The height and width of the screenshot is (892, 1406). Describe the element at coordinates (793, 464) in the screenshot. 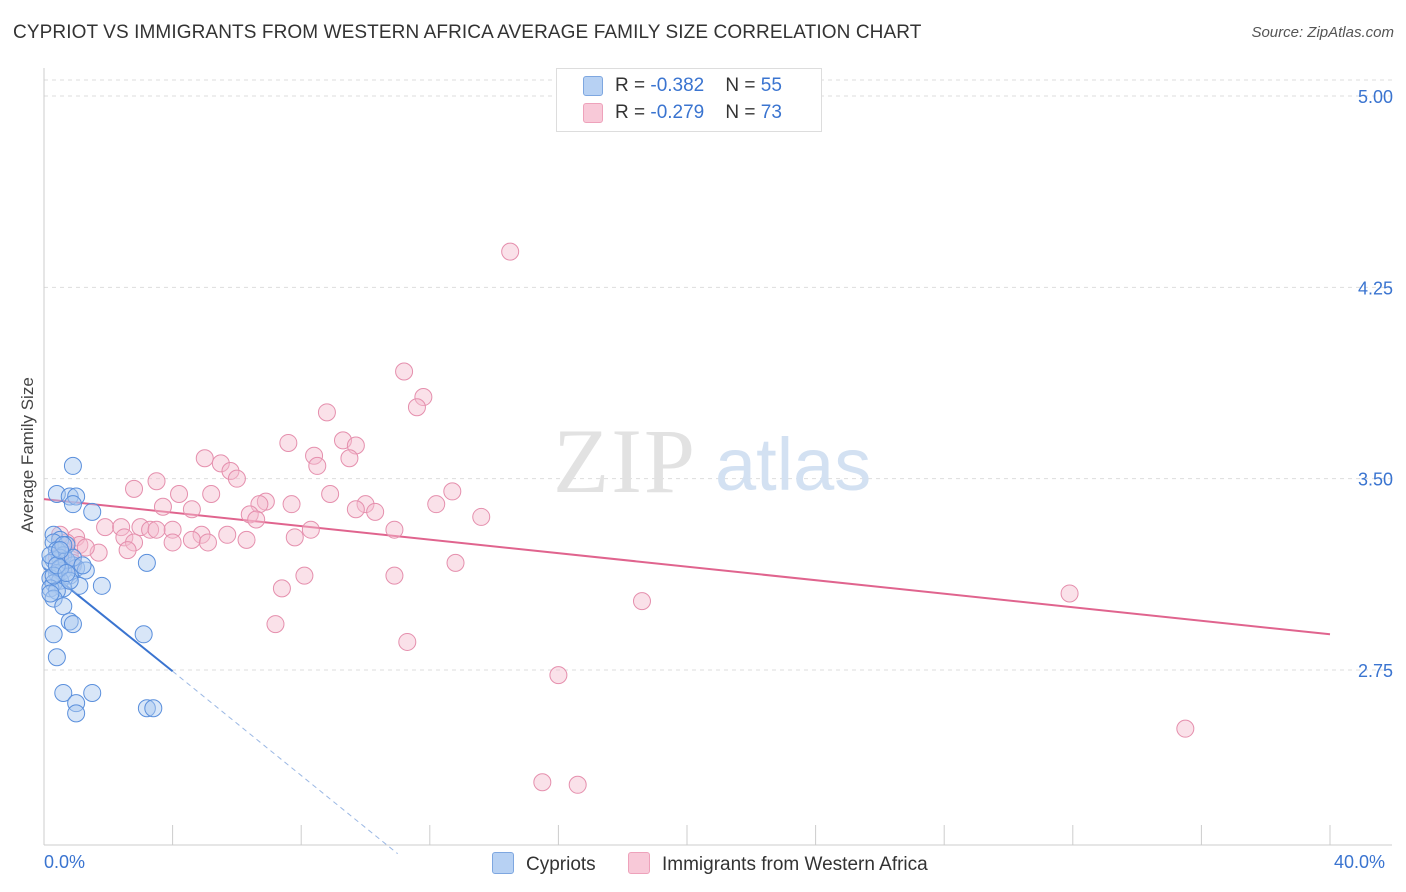

I see `watermark-atlas: atlas` at that location.